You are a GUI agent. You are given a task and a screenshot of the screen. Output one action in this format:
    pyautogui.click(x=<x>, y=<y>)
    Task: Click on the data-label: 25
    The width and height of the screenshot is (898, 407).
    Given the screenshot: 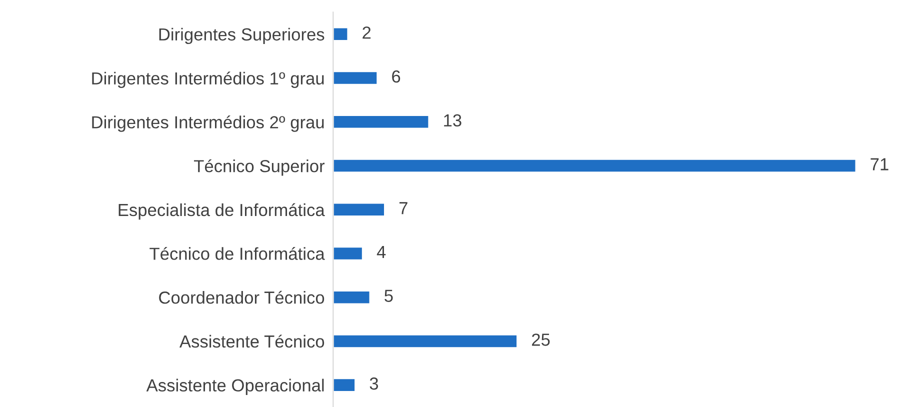 What is the action you would take?
    pyautogui.click(x=541, y=340)
    